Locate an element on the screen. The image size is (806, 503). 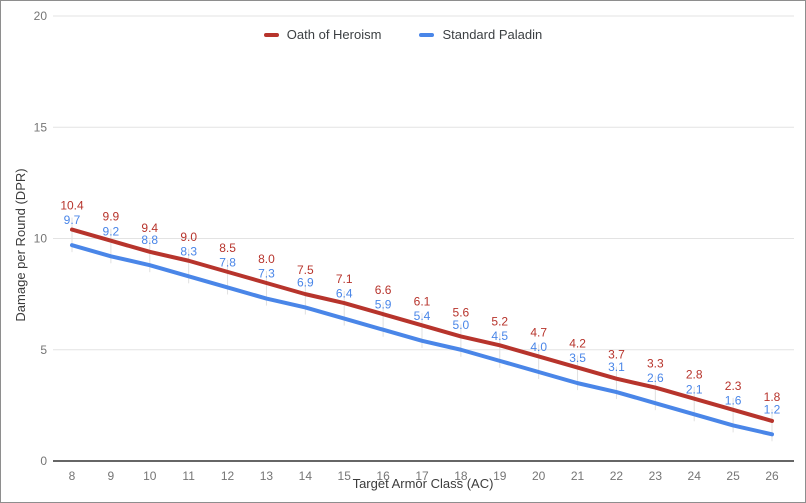
x-tick-label: 11 is located at coordinates (188, 476).